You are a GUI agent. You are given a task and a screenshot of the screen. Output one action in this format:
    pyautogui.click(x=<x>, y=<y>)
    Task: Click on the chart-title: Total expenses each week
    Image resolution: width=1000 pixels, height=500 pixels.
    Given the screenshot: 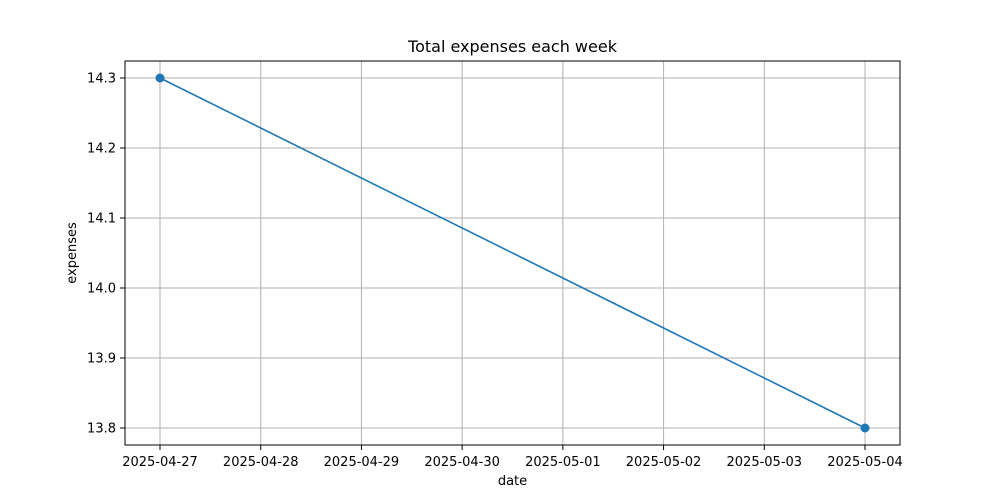 What is the action you would take?
    pyautogui.click(x=512, y=46)
    